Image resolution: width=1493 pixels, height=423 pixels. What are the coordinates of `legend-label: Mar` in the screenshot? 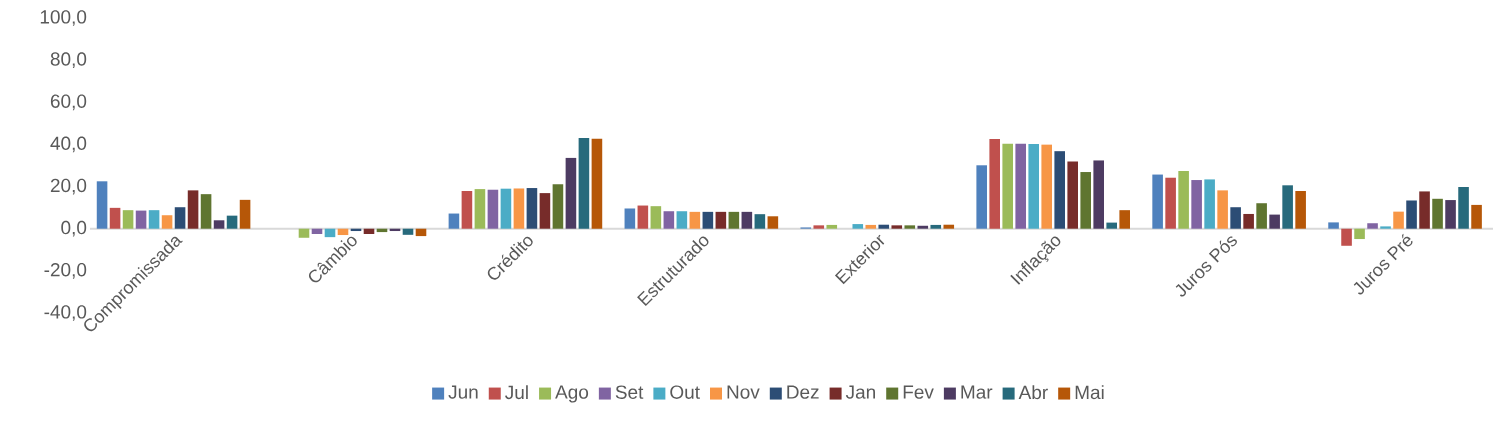 It's located at (977, 392).